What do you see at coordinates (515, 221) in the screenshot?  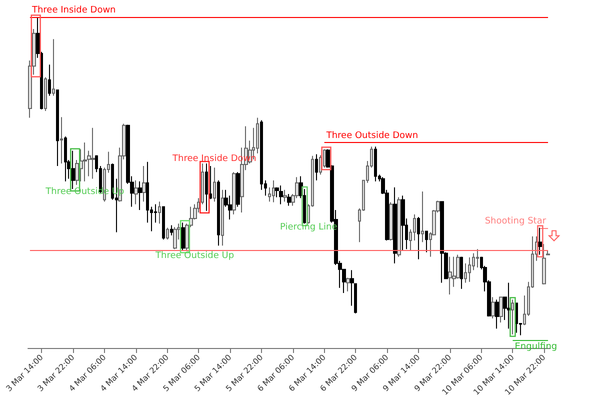 I see `ref-line-label: Shooting Star` at bounding box center [515, 221].